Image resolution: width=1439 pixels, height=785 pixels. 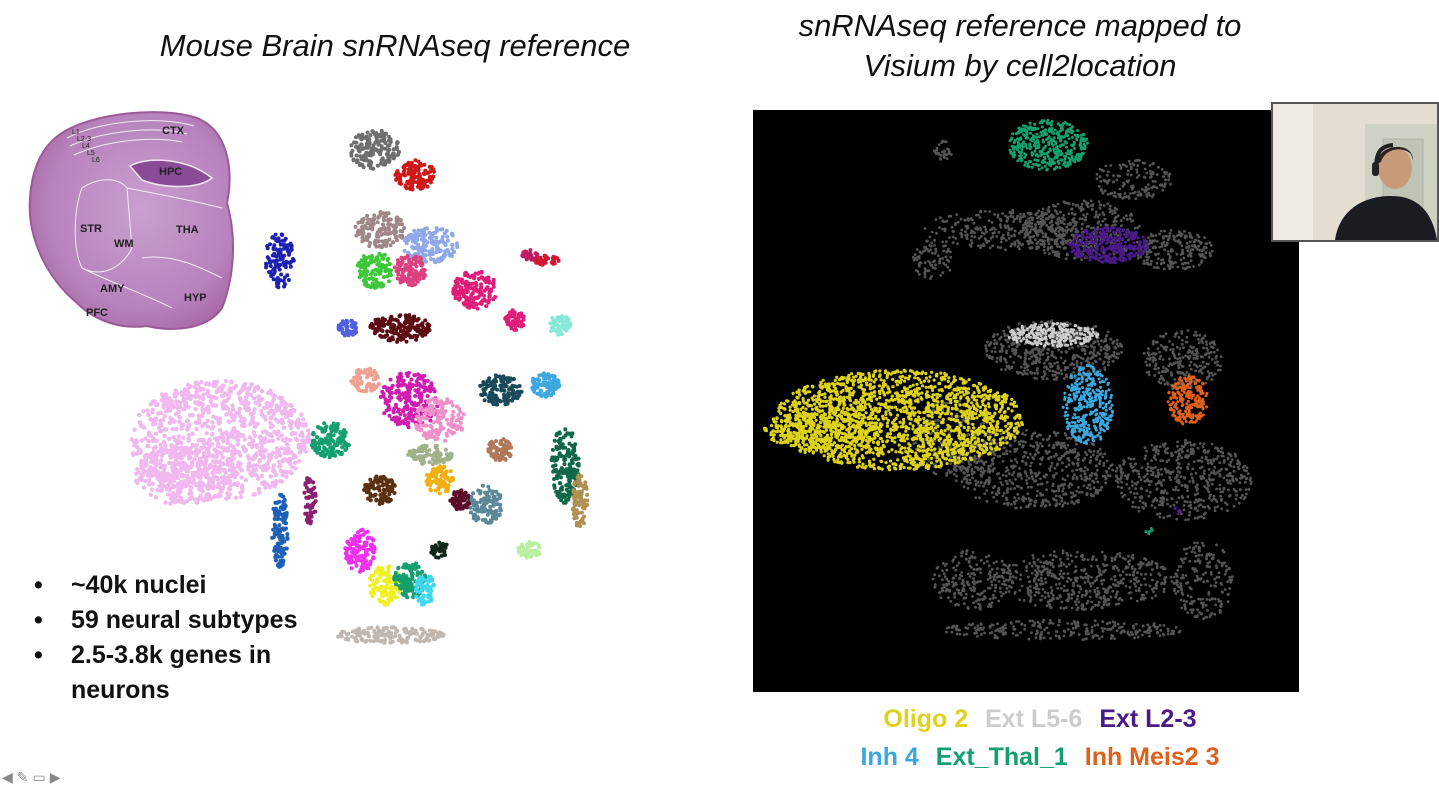 I want to click on screen-icon: ▭, so click(x=39, y=777).